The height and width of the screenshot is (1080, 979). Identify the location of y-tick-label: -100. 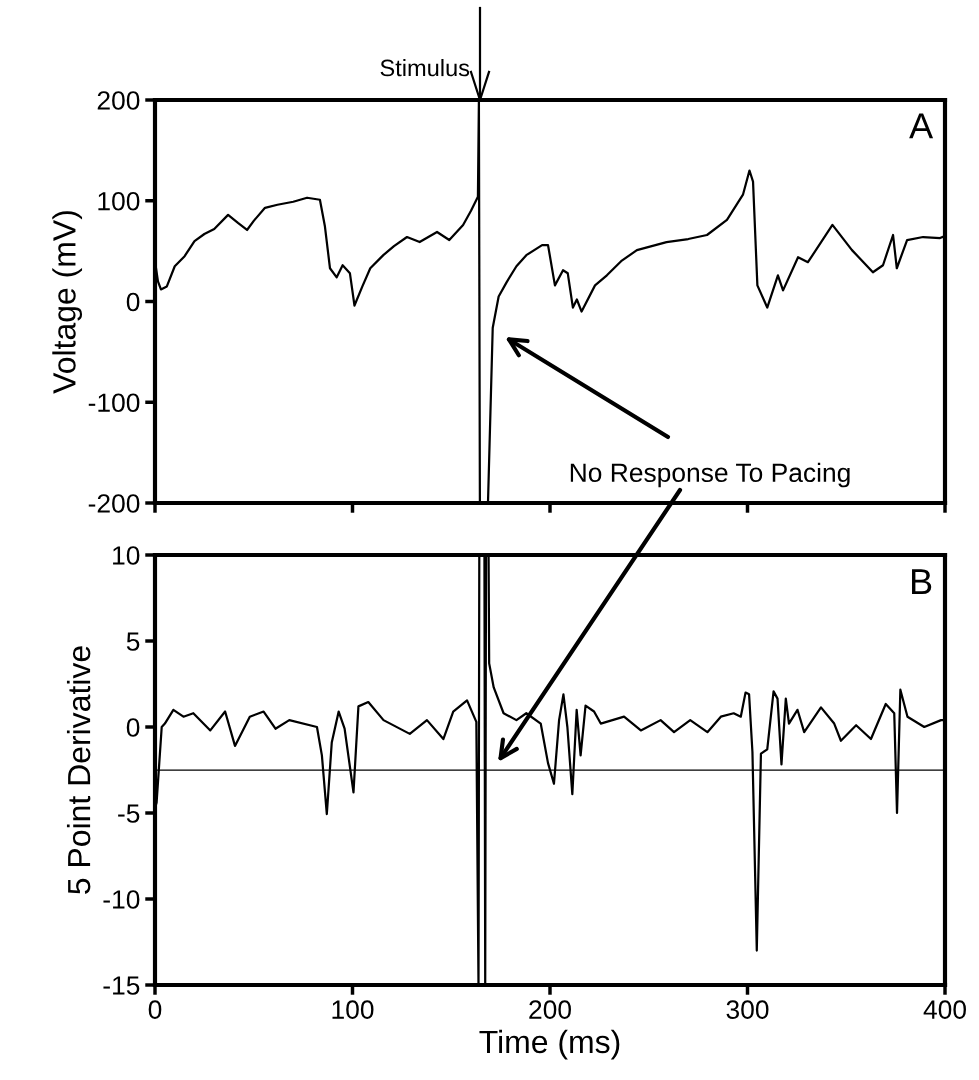
(114, 403).